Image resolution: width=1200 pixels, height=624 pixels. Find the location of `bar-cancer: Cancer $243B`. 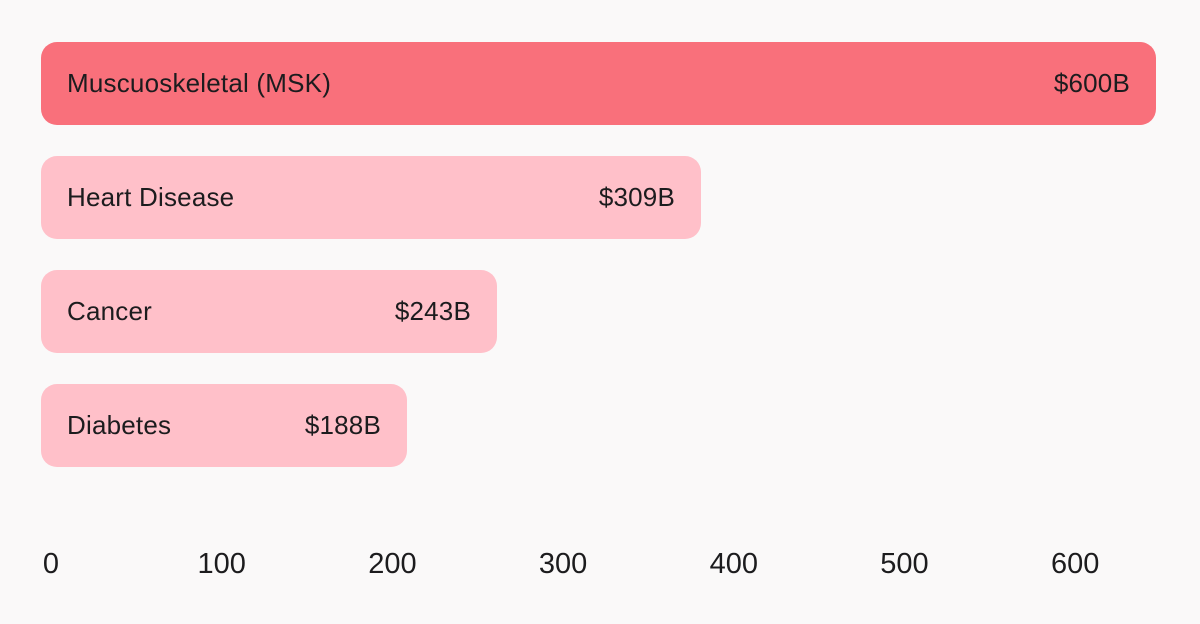

bar-cancer: Cancer $243B is located at coordinates (269, 311).